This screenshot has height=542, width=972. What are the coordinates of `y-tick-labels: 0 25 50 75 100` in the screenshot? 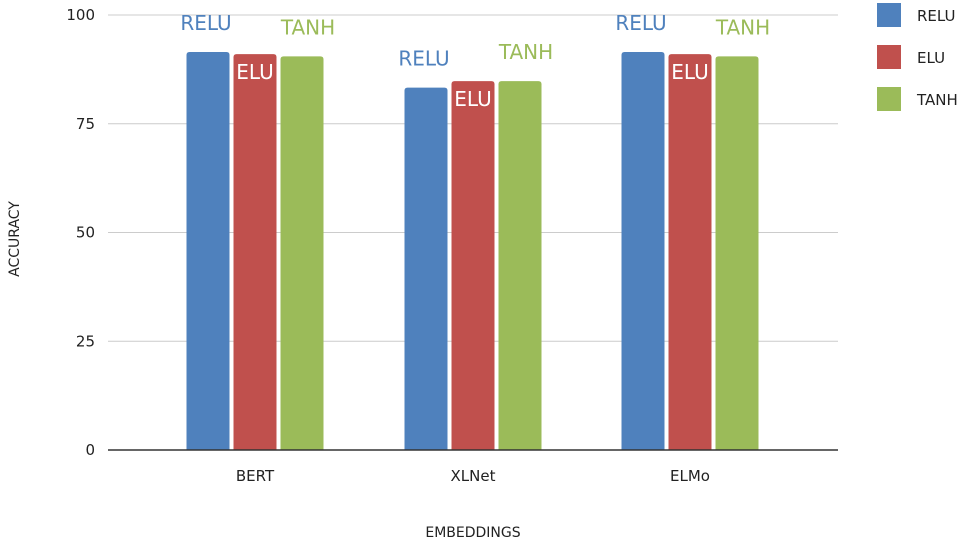 It's located at (80, 232).